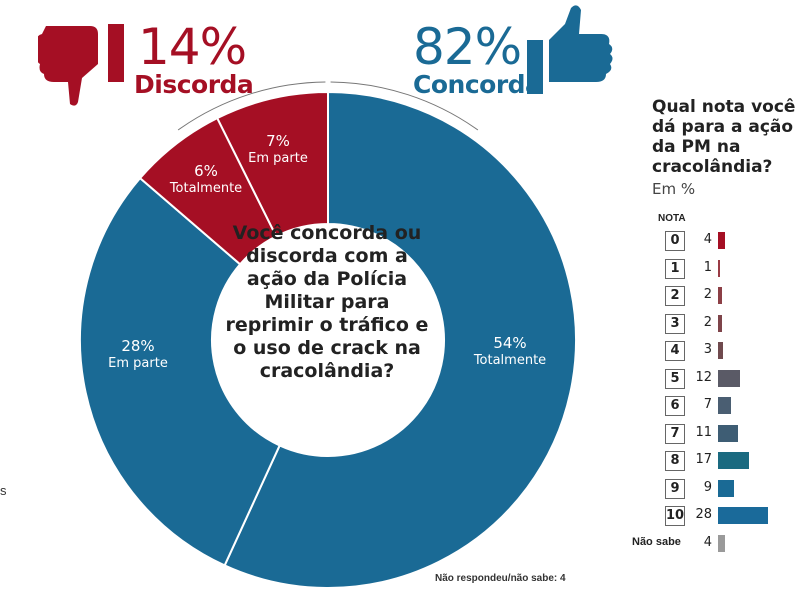 The image size is (800, 600). What do you see at coordinates (3, 490) in the screenshot?
I see `cropped-edge-text: s` at bounding box center [3, 490].